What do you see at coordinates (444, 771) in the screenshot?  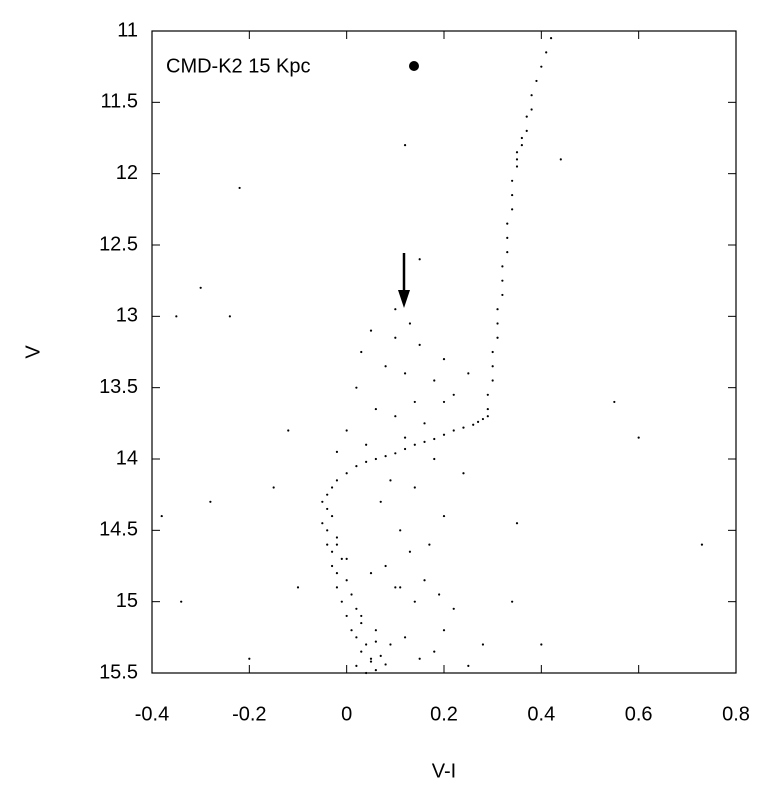 I see `x-axis-label: V-I` at bounding box center [444, 771].